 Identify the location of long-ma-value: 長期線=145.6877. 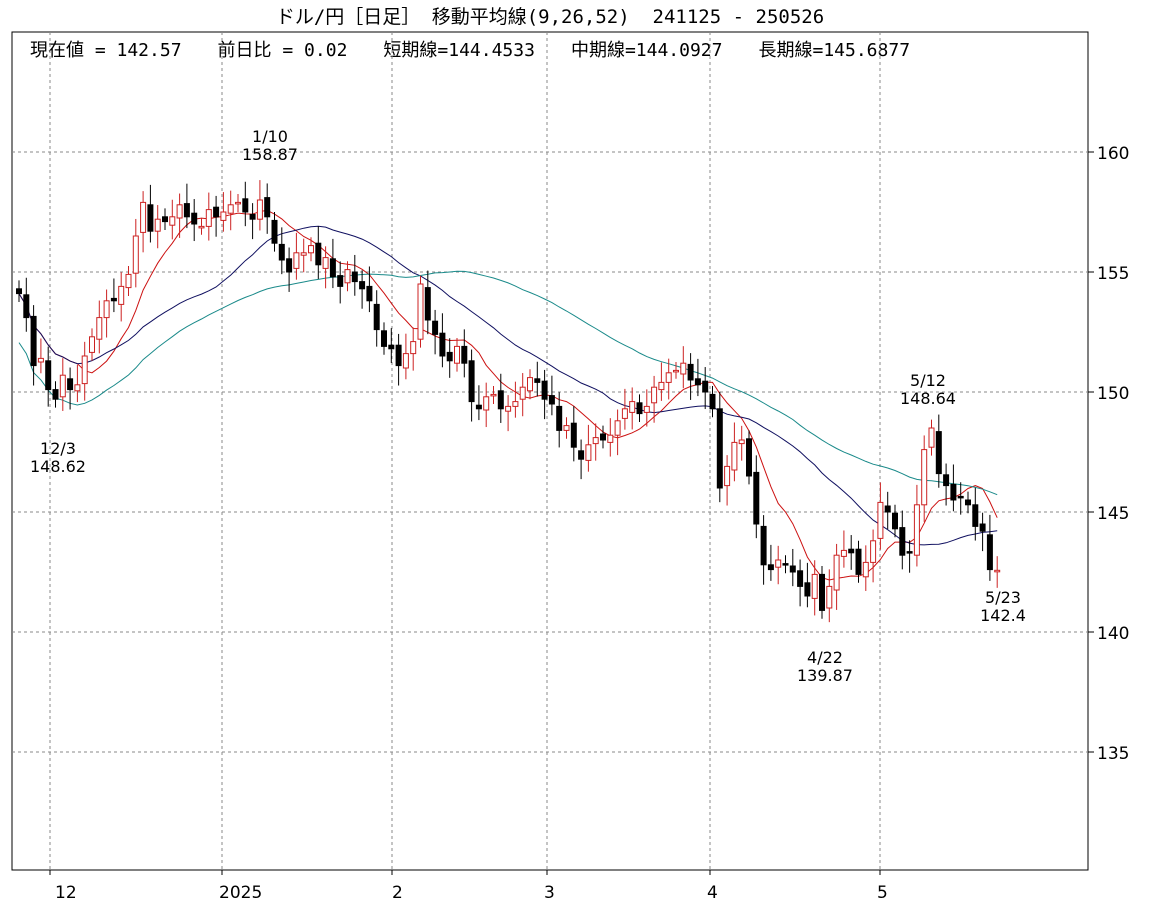
(834, 50).